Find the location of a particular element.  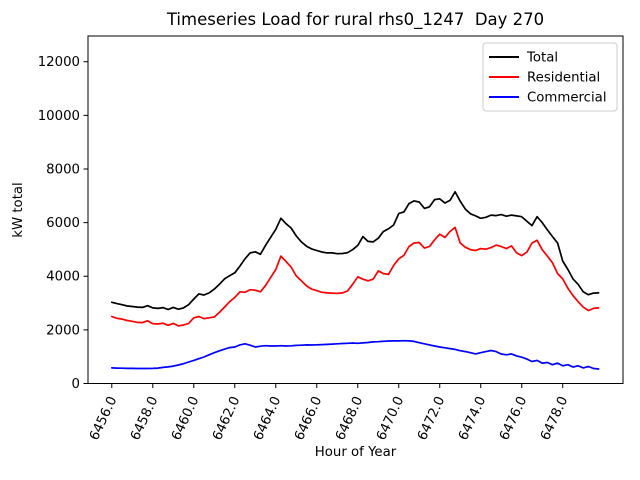

y-tick-label: 4000 is located at coordinates (63, 277).